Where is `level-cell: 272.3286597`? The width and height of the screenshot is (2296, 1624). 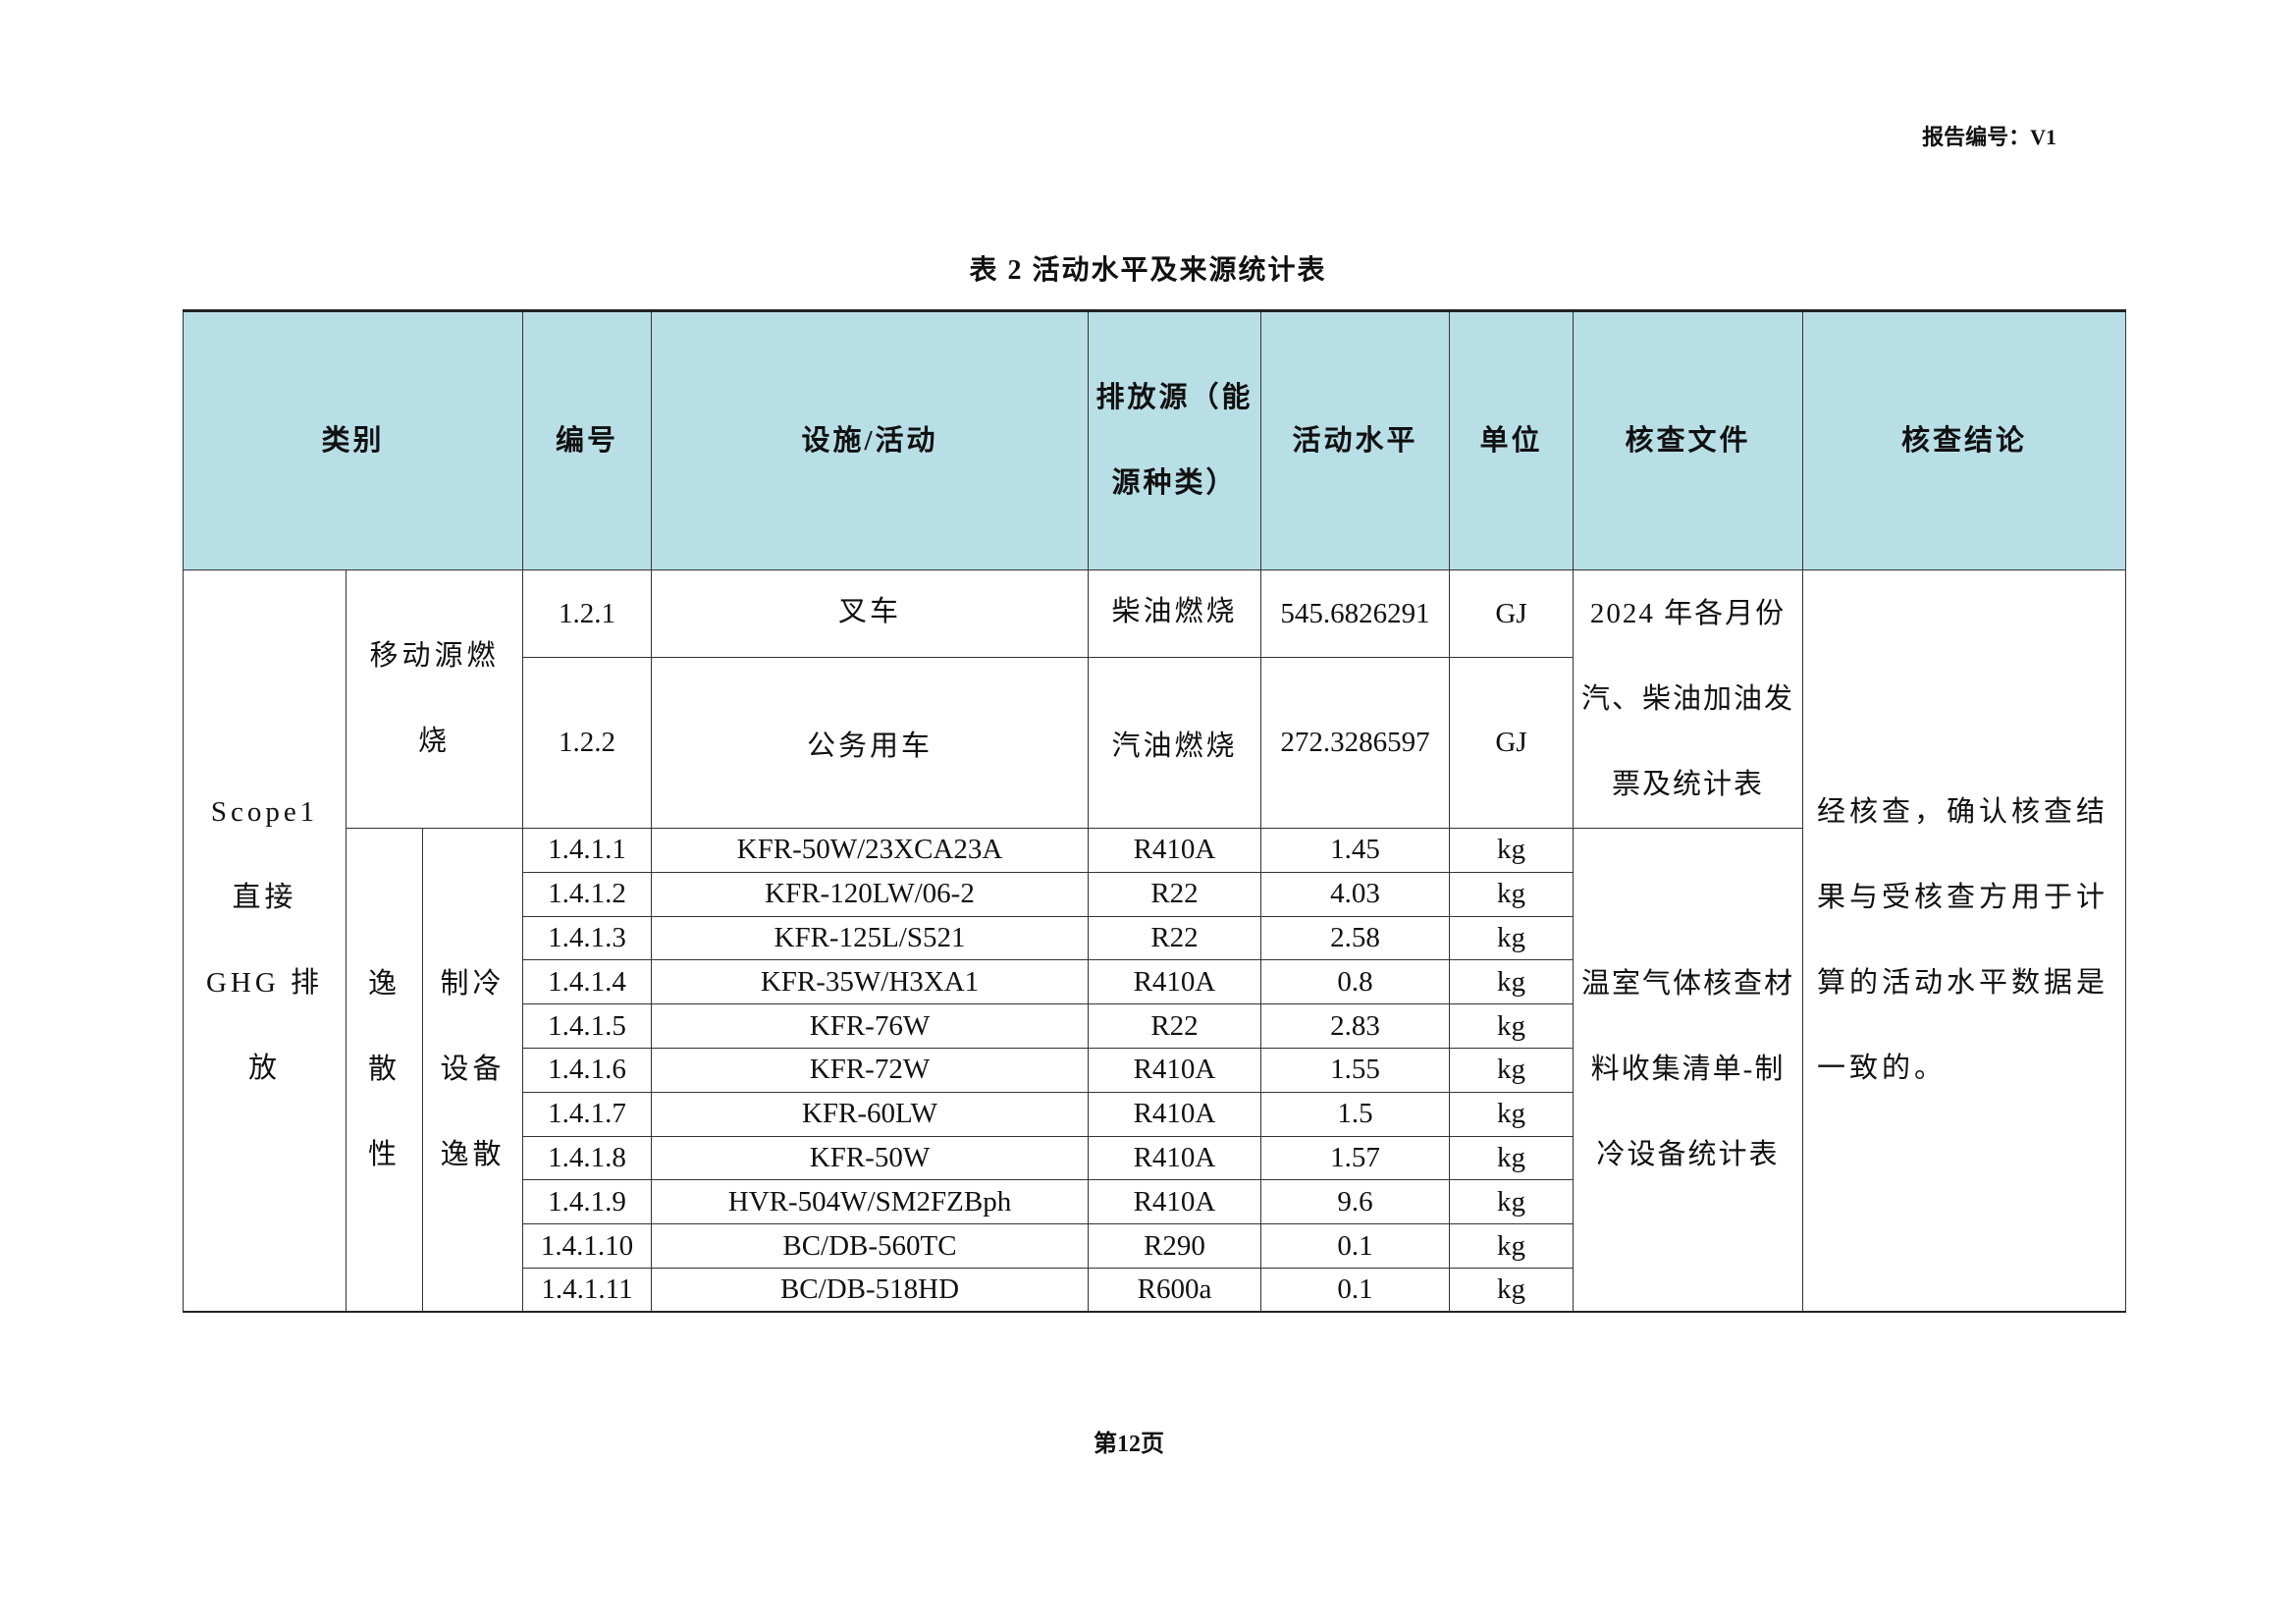
level-cell: 272.3286597 is located at coordinates (1355, 743).